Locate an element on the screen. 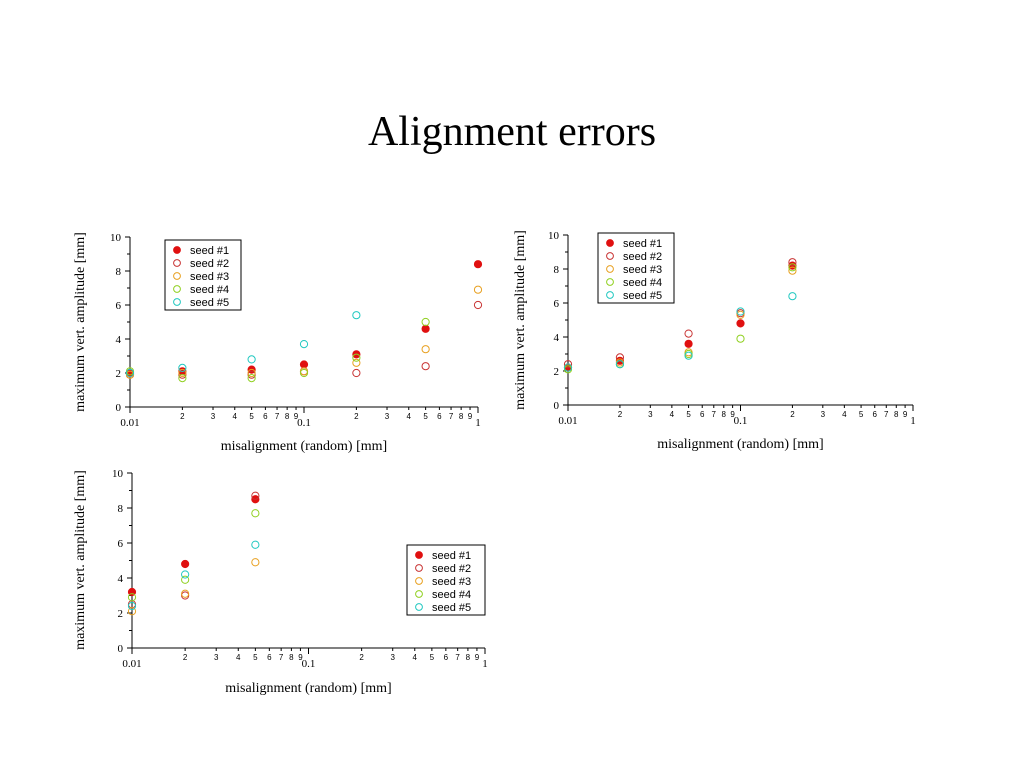  y-tick-label: 6 is located at coordinates (557, 304).